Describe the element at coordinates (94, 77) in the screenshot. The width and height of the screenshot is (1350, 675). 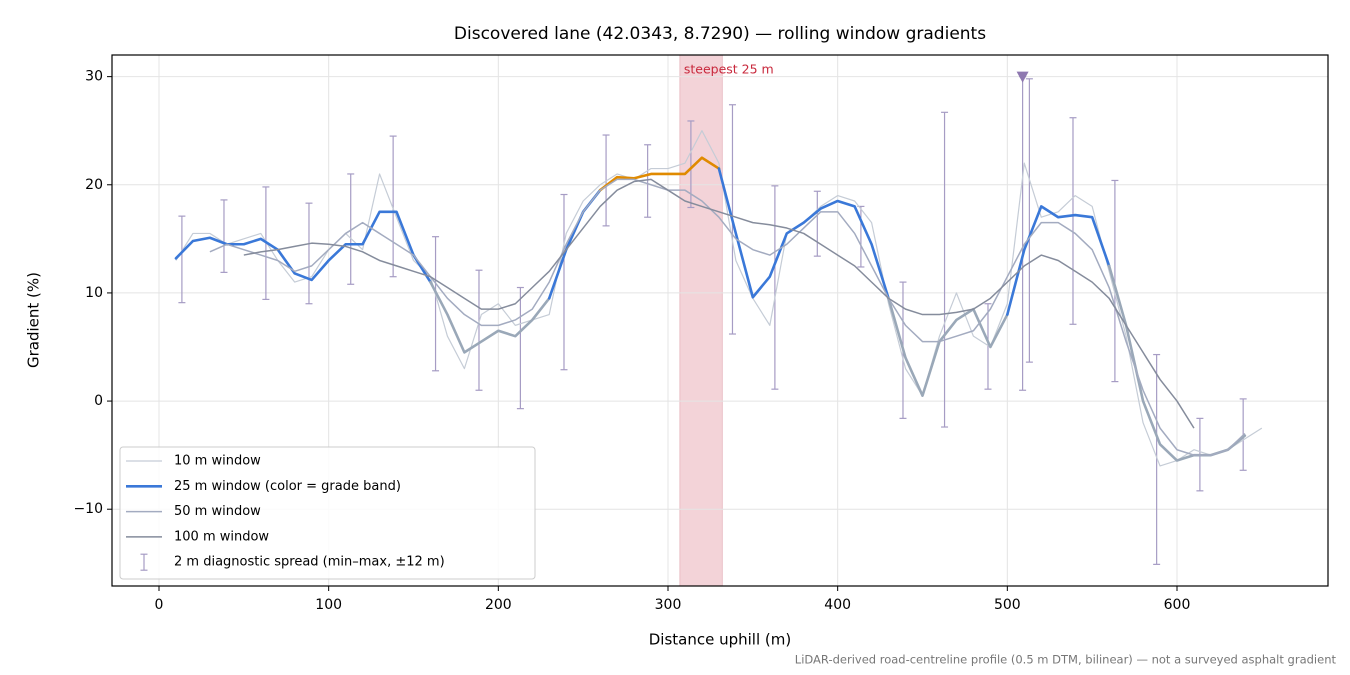
I see `y-tick-label: 30` at that location.